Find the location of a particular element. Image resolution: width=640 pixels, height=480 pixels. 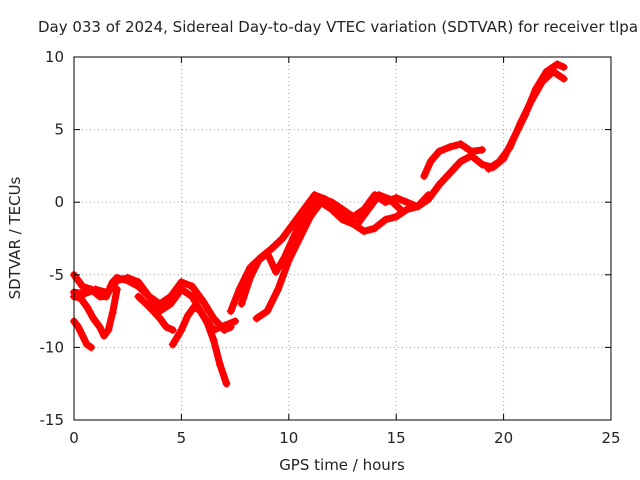

y-tick-label: -10 is located at coordinates (52, 347).